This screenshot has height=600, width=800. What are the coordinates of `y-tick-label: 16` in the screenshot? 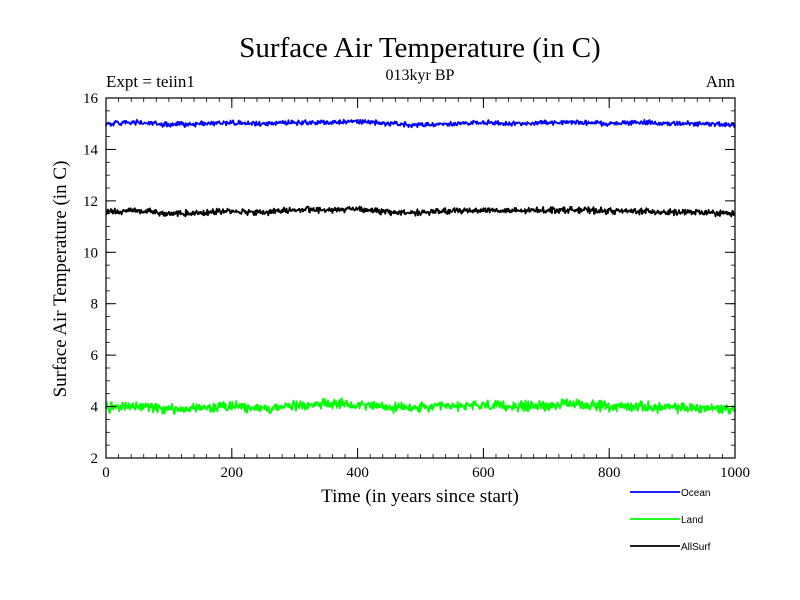 It's located at (91, 99).